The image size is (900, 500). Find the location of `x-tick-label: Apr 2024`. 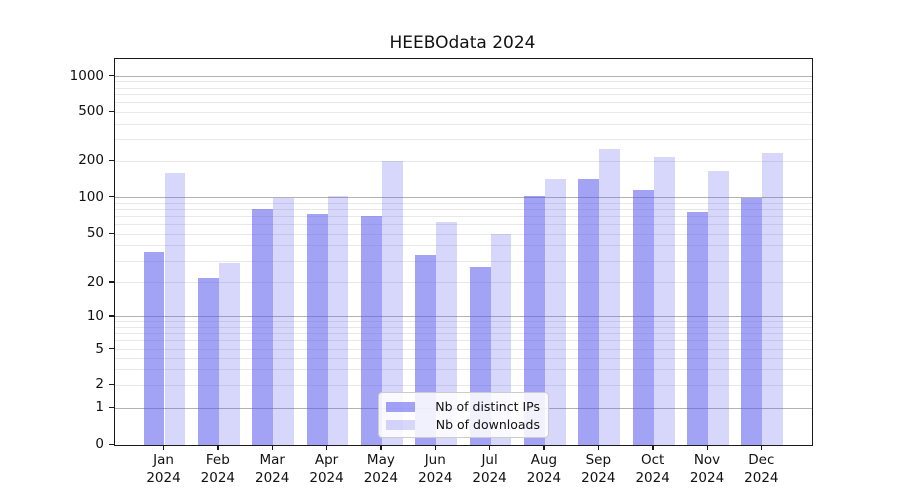

x-tick-label: Apr 2024 is located at coordinates (326, 469).